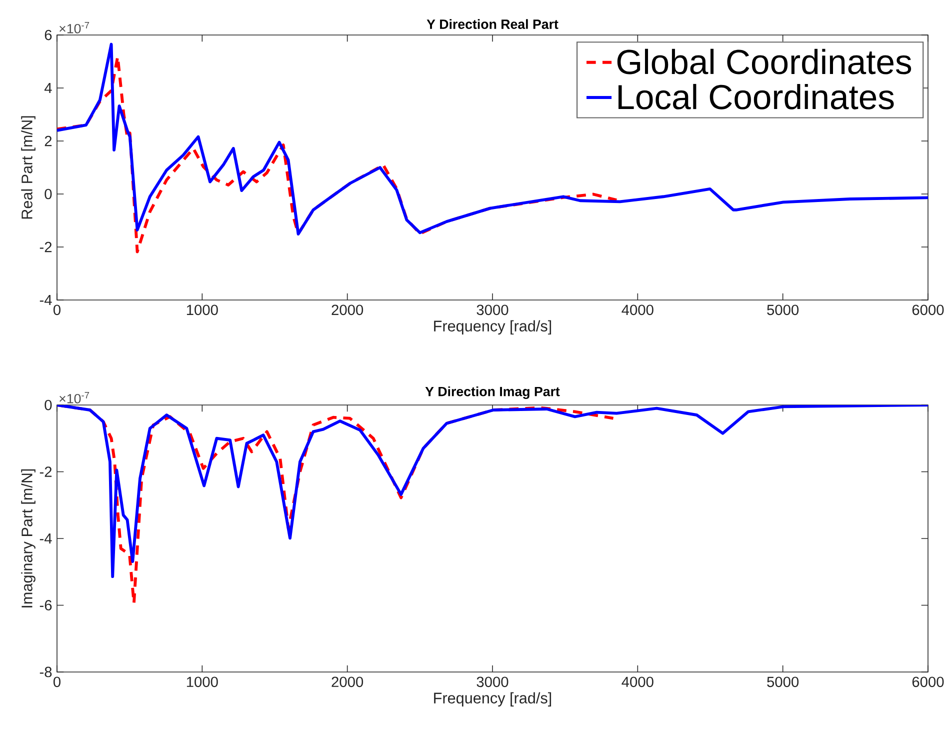 Image resolution: width=951 pixels, height=731 pixels. Describe the element at coordinates (46, 672) in the screenshot. I see `y-tick-label: -8` at that location.